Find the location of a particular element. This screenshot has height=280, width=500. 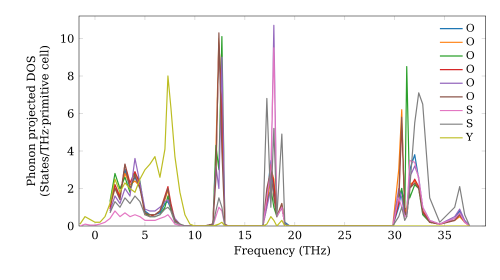

x-tick-label: 20 is located at coordinates (295, 235).